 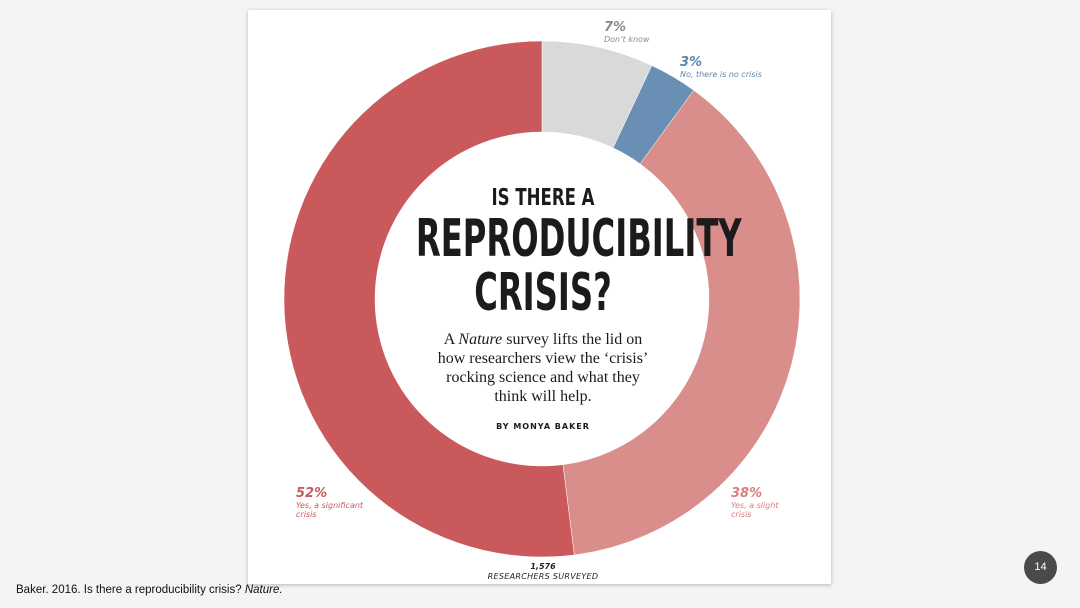 What do you see at coordinates (449, 339) in the screenshot?
I see `subtitle-pre: A` at bounding box center [449, 339].